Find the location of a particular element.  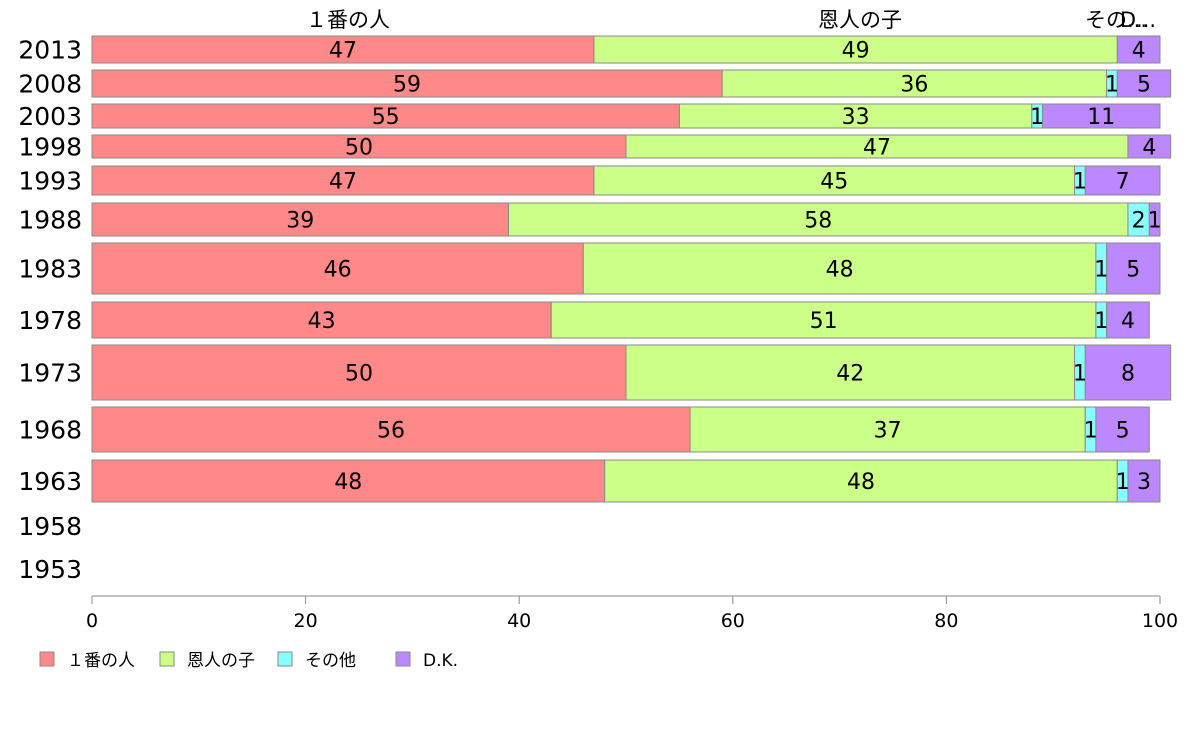

bar-label-2008-series-1: 36 is located at coordinates (914, 85).